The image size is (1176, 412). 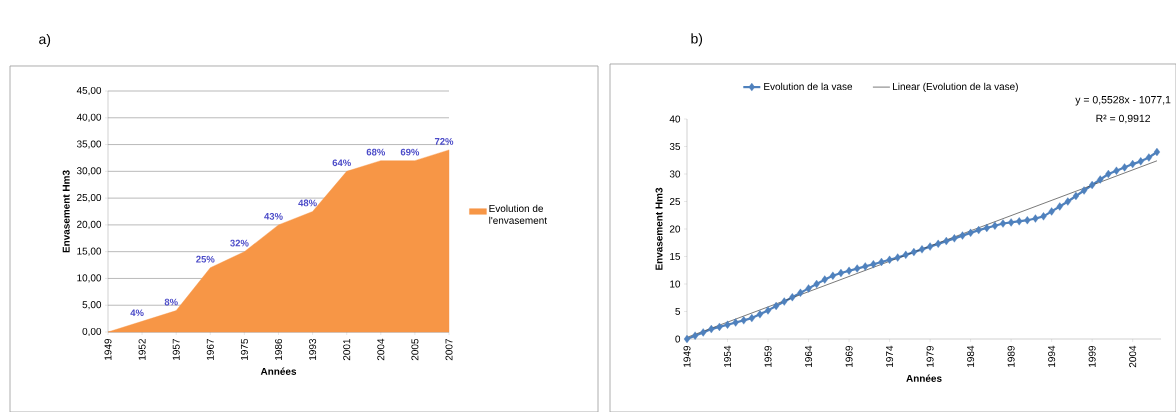 What do you see at coordinates (210, 349) in the screenshot?
I see `x-tick-label: 1967` at bounding box center [210, 349].